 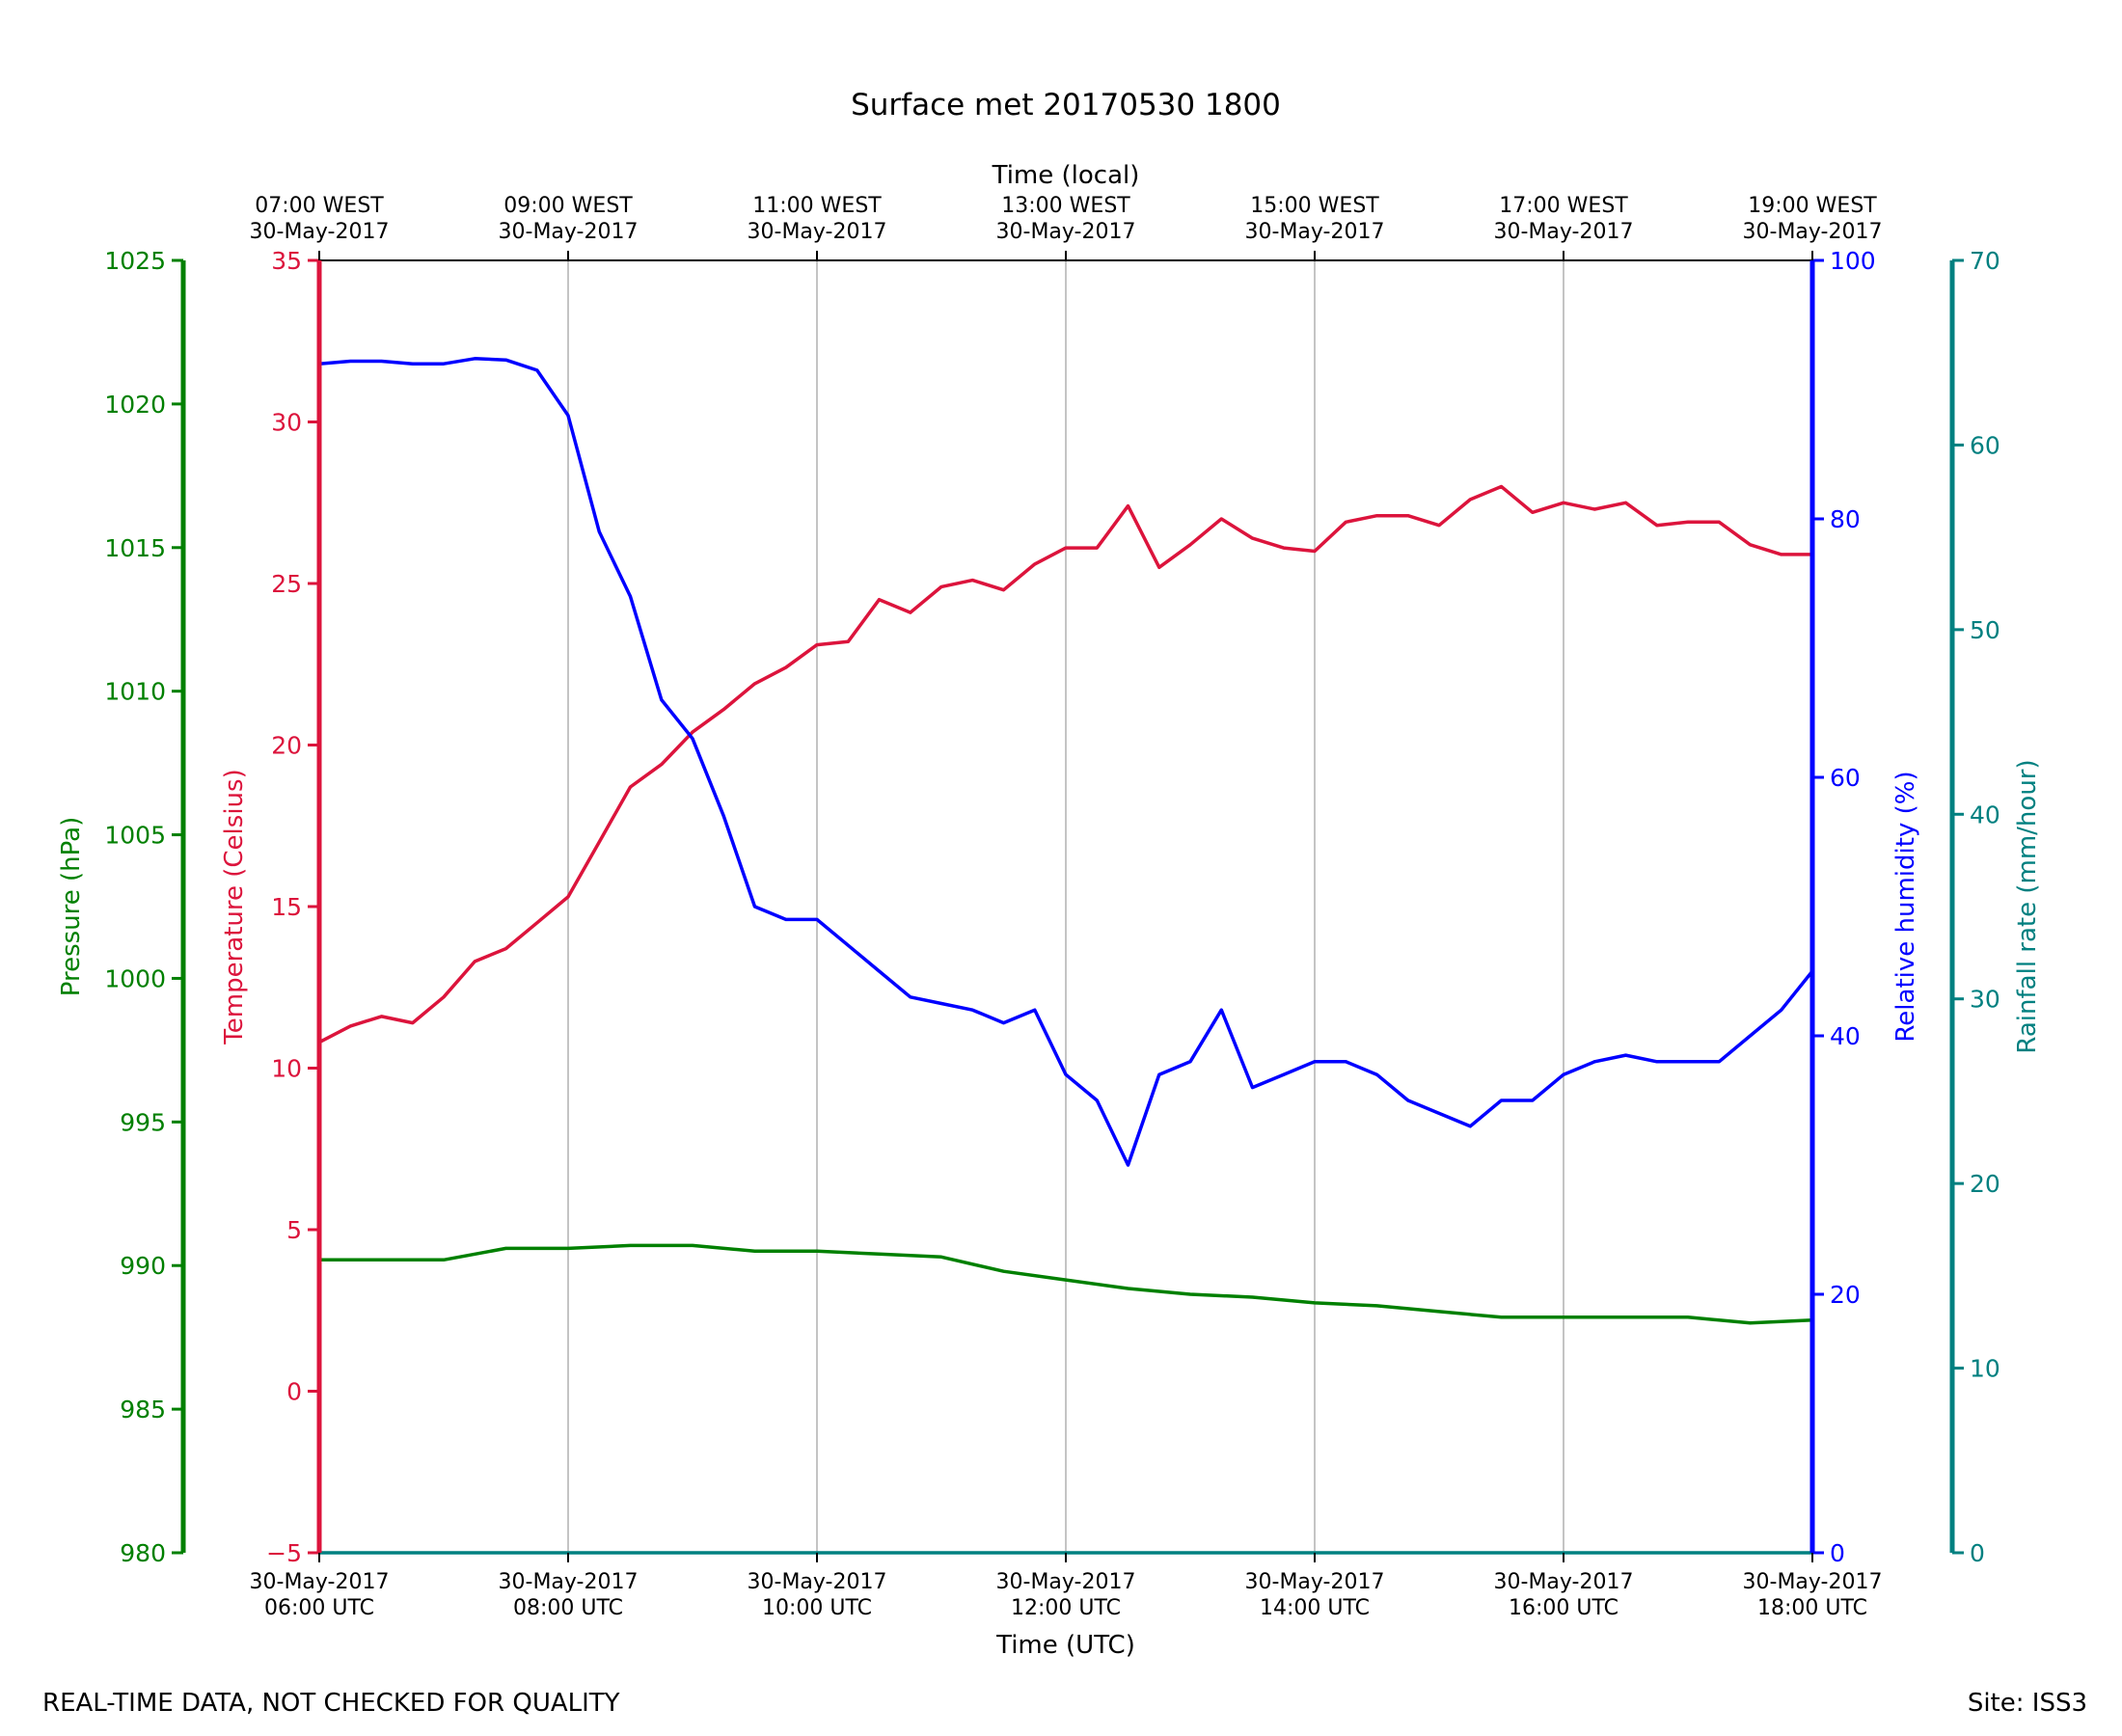 What do you see at coordinates (1844, 907) in the screenshot?
I see `humidity-axis-ticks: 0 20 40 60 80 100` at bounding box center [1844, 907].